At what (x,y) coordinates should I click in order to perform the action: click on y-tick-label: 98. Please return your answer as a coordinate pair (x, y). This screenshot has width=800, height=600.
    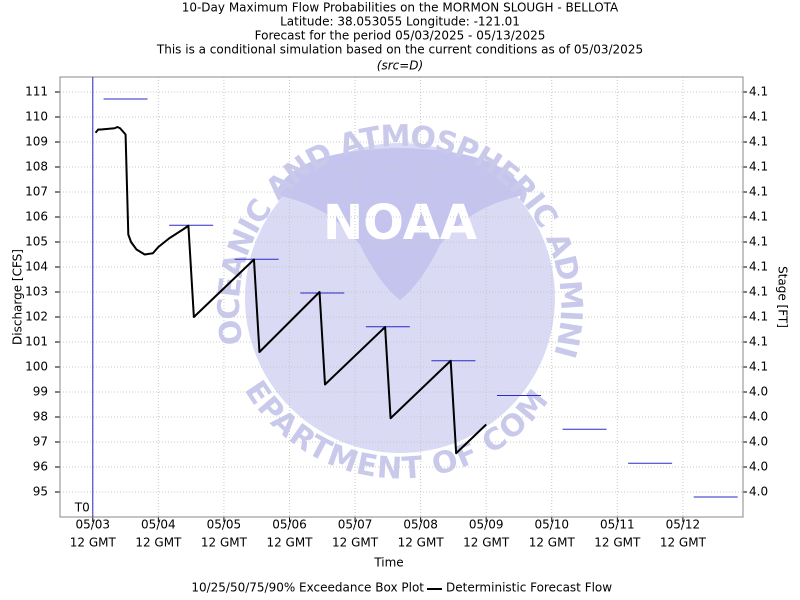
    Looking at the image, I should click on (40, 417).